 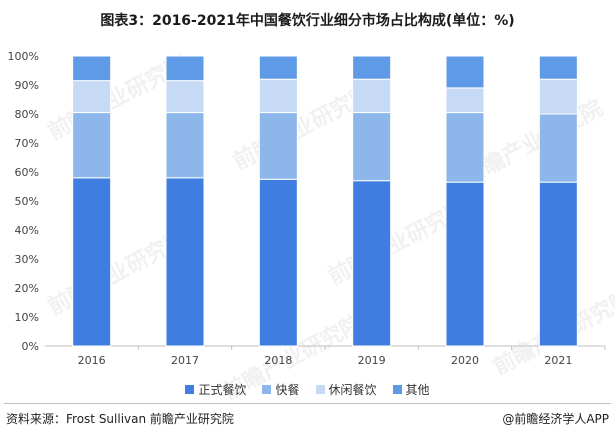 What do you see at coordinates (307, 403) in the screenshot?
I see `footer-divider` at bounding box center [307, 403].